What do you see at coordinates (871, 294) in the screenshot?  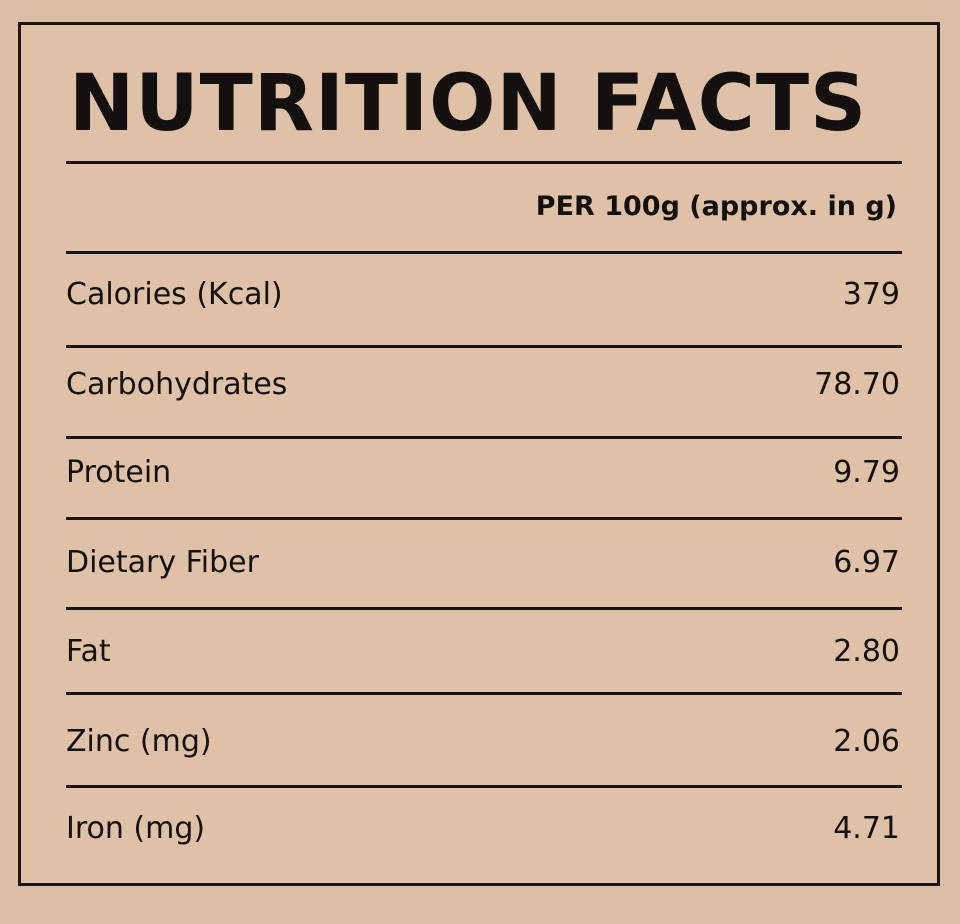 I see `nutrient-value: 379` at bounding box center [871, 294].